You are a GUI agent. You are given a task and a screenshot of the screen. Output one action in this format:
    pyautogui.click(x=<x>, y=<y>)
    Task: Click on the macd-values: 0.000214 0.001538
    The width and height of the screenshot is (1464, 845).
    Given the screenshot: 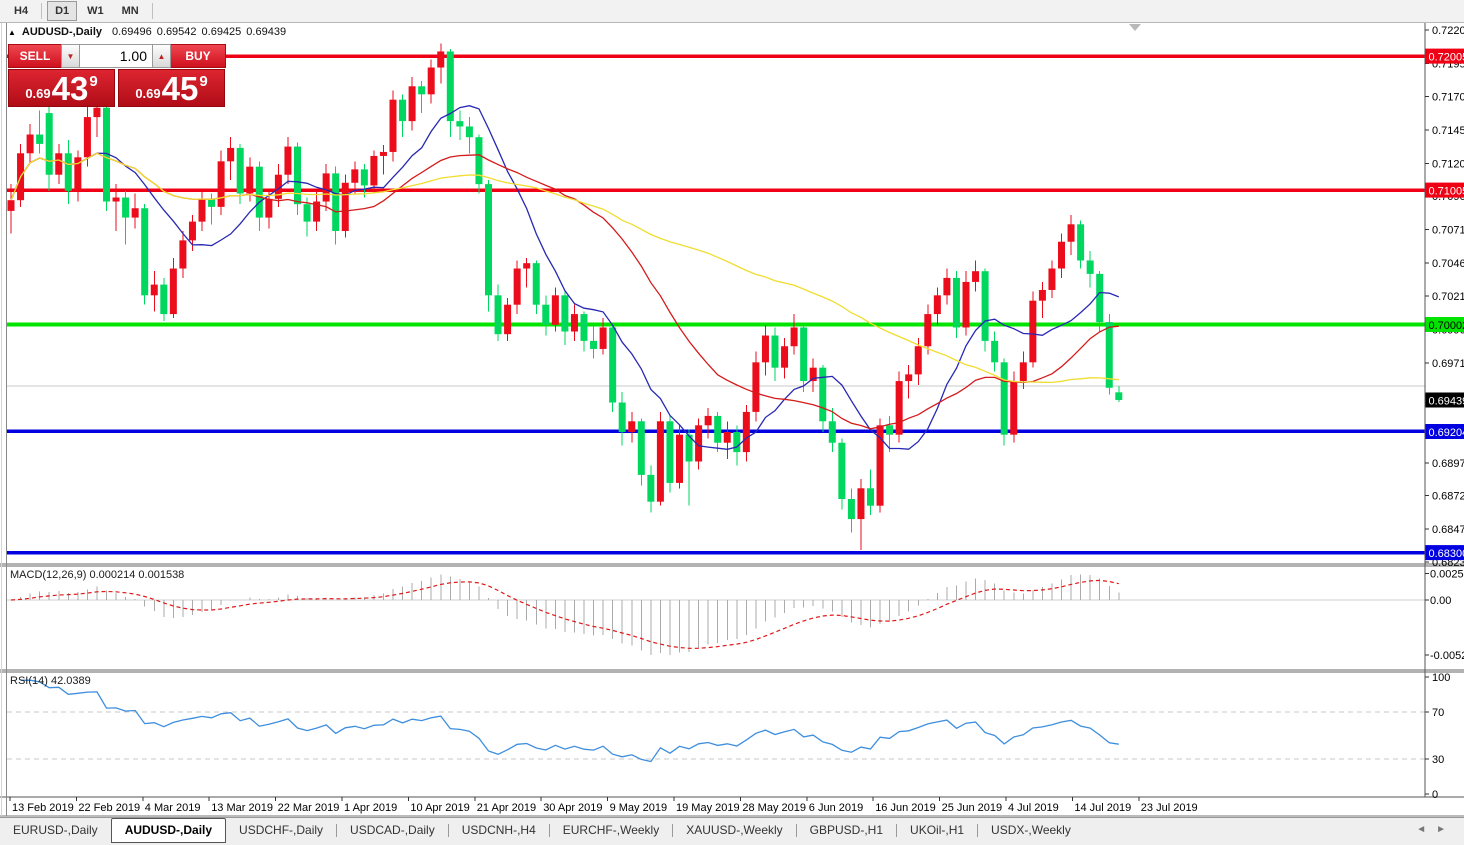 What is the action you would take?
    pyautogui.click(x=137, y=575)
    